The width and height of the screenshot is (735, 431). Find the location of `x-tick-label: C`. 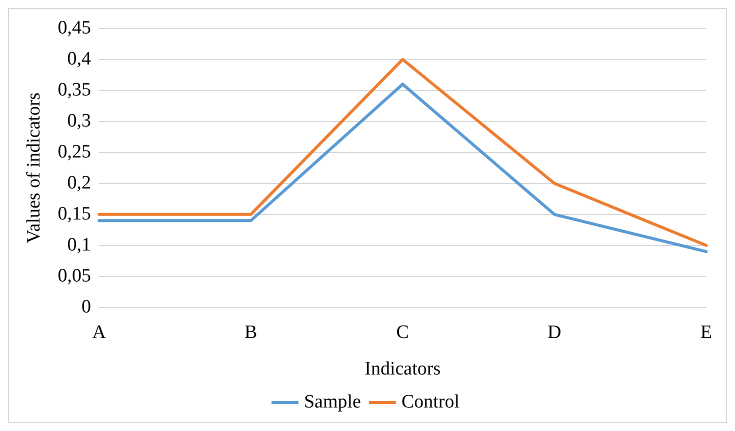

x-tick-label: C is located at coordinates (402, 332).